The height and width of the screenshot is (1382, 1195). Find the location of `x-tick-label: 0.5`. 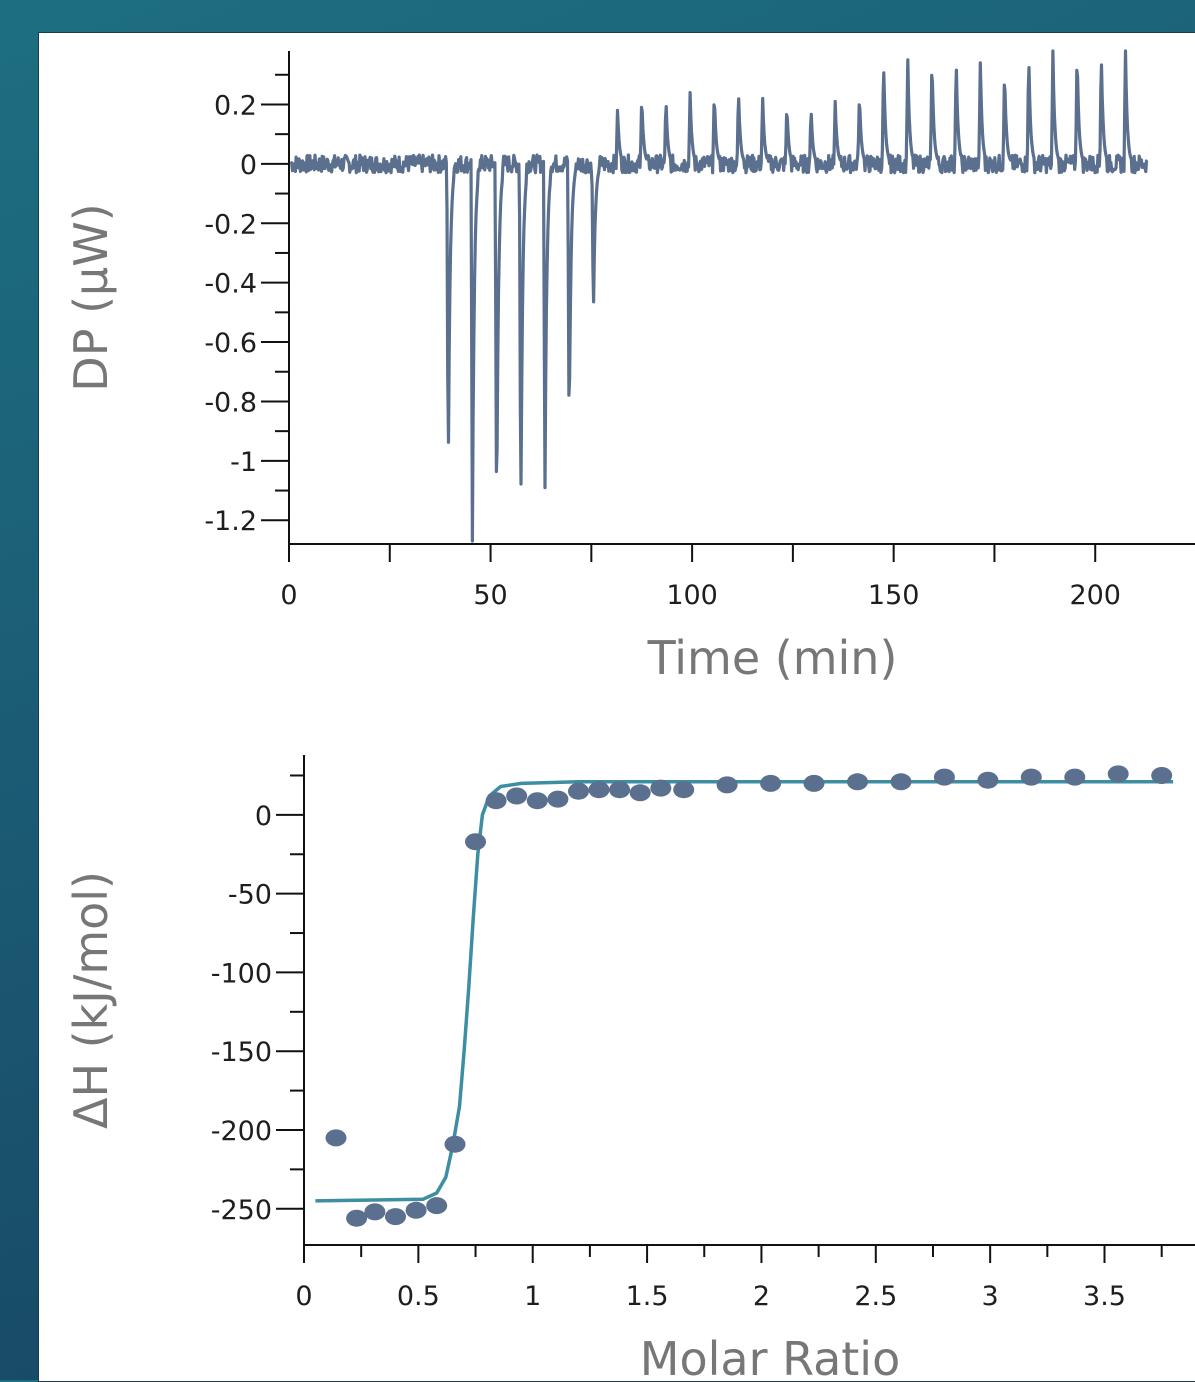

x-tick-label: 0.5 is located at coordinates (418, 1296).